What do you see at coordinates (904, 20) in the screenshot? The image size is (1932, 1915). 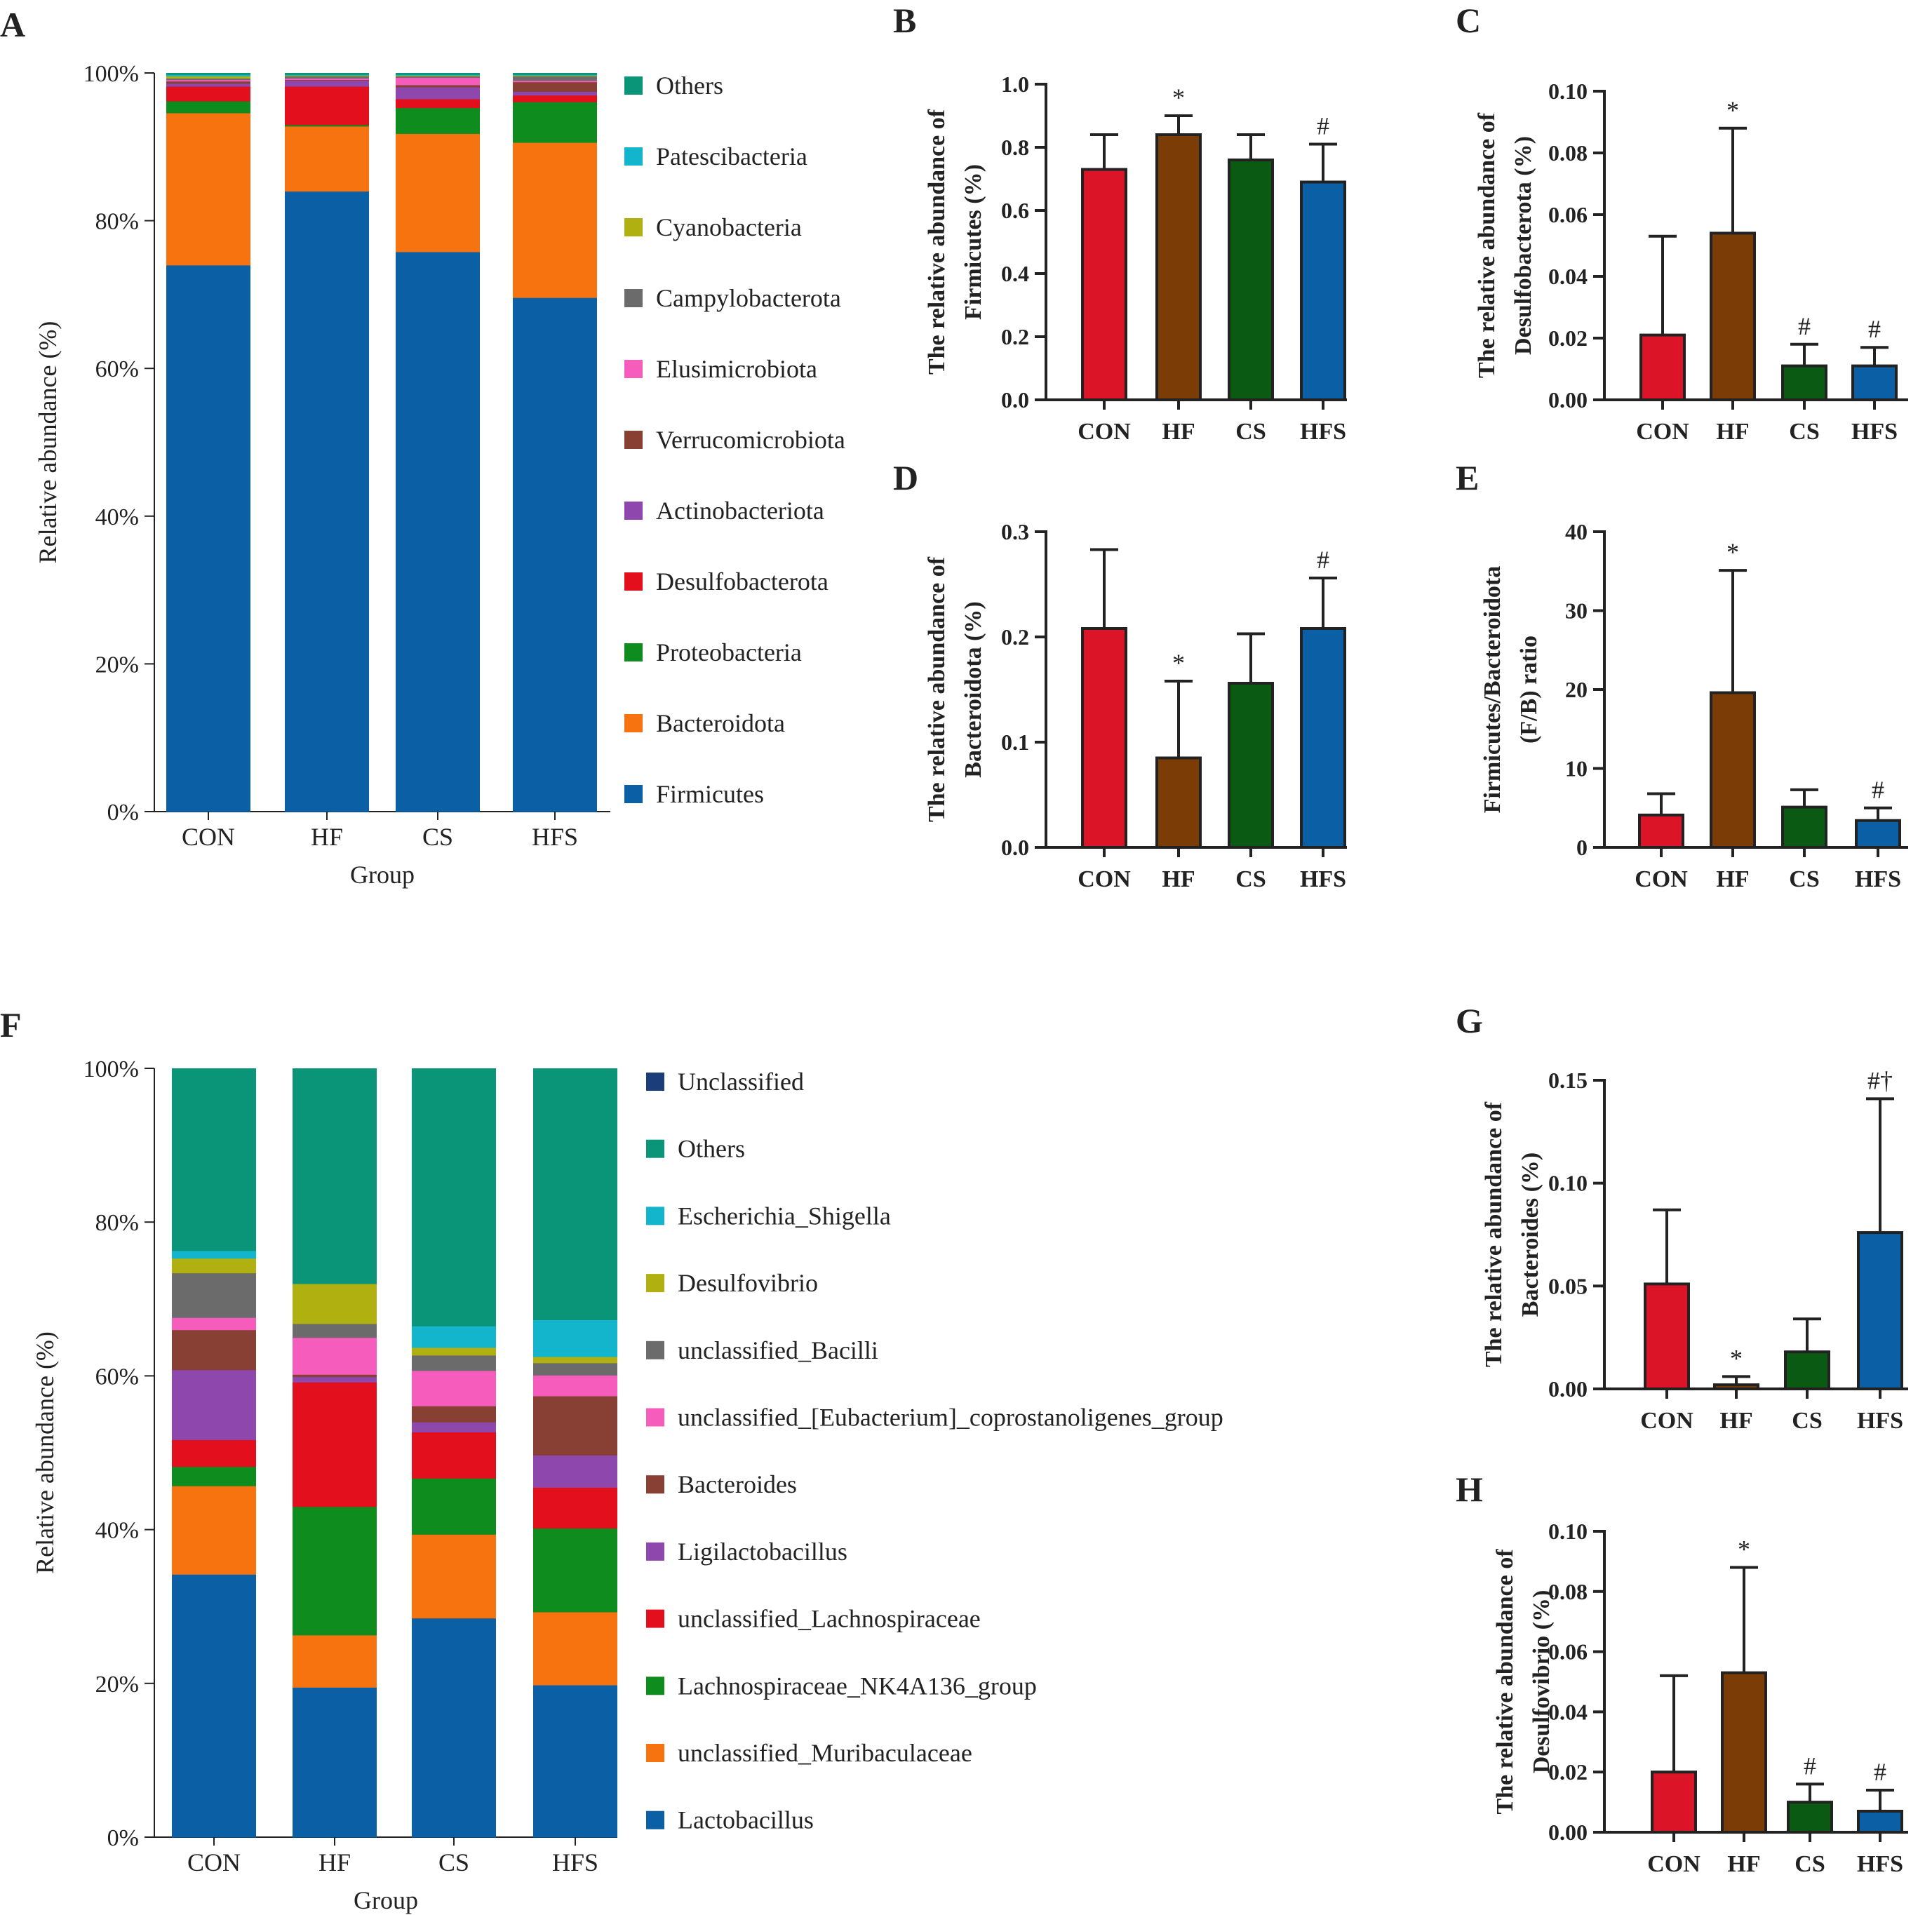 I see `panel-letter-b: B` at bounding box center [904, 20].